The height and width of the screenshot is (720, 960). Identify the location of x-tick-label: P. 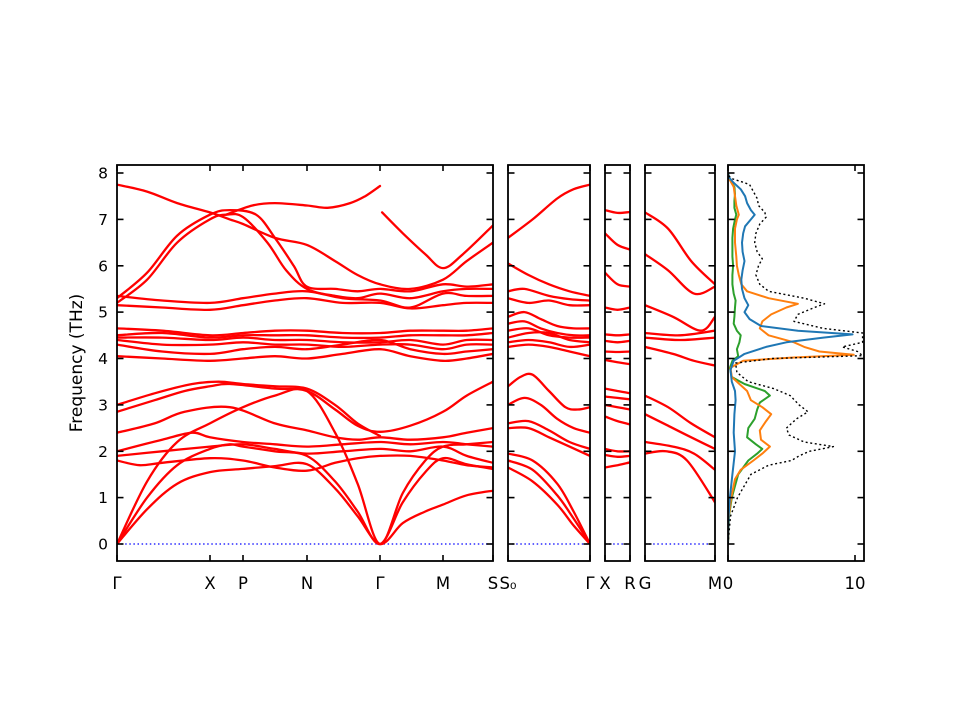
(243, 583).